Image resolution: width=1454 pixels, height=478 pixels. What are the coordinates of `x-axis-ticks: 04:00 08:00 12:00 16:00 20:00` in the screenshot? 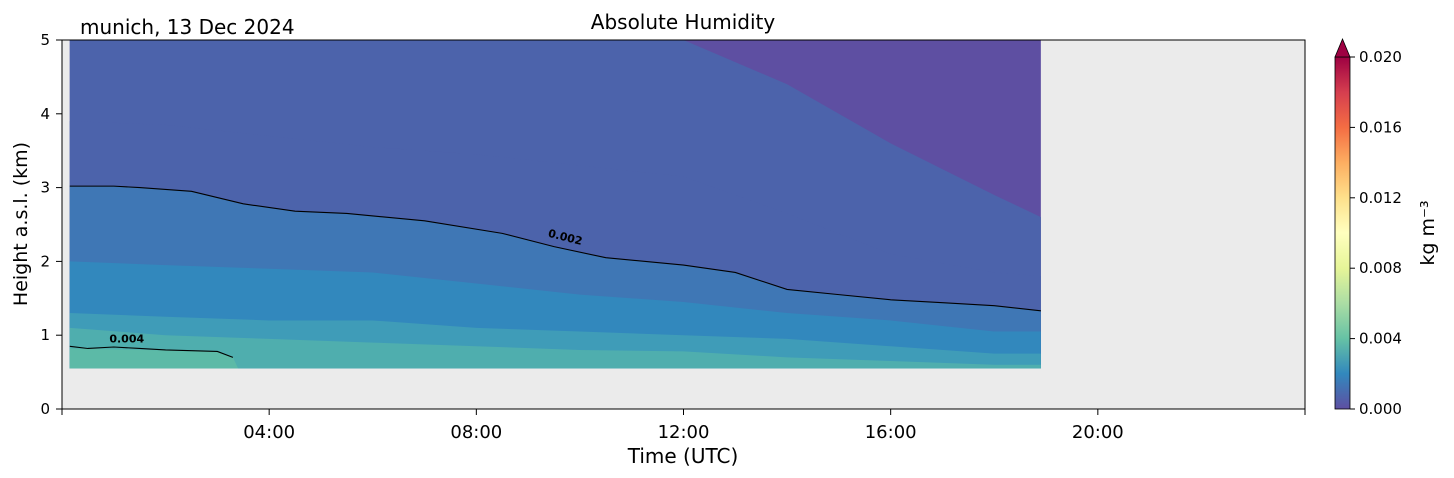 It's located at (683, 426).